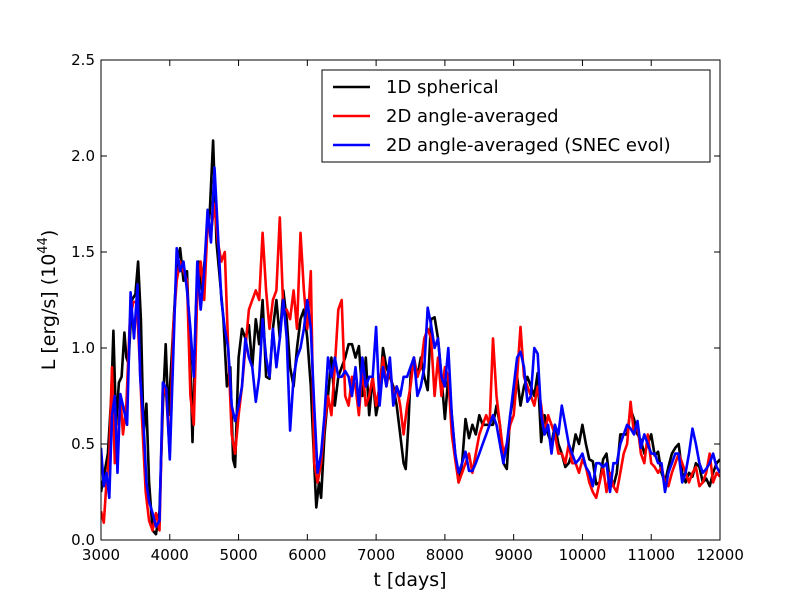 Image resolution: width=800 pixels, height=604 pixels. I want to click on x-axis-label: t [days], so click(409, 580).